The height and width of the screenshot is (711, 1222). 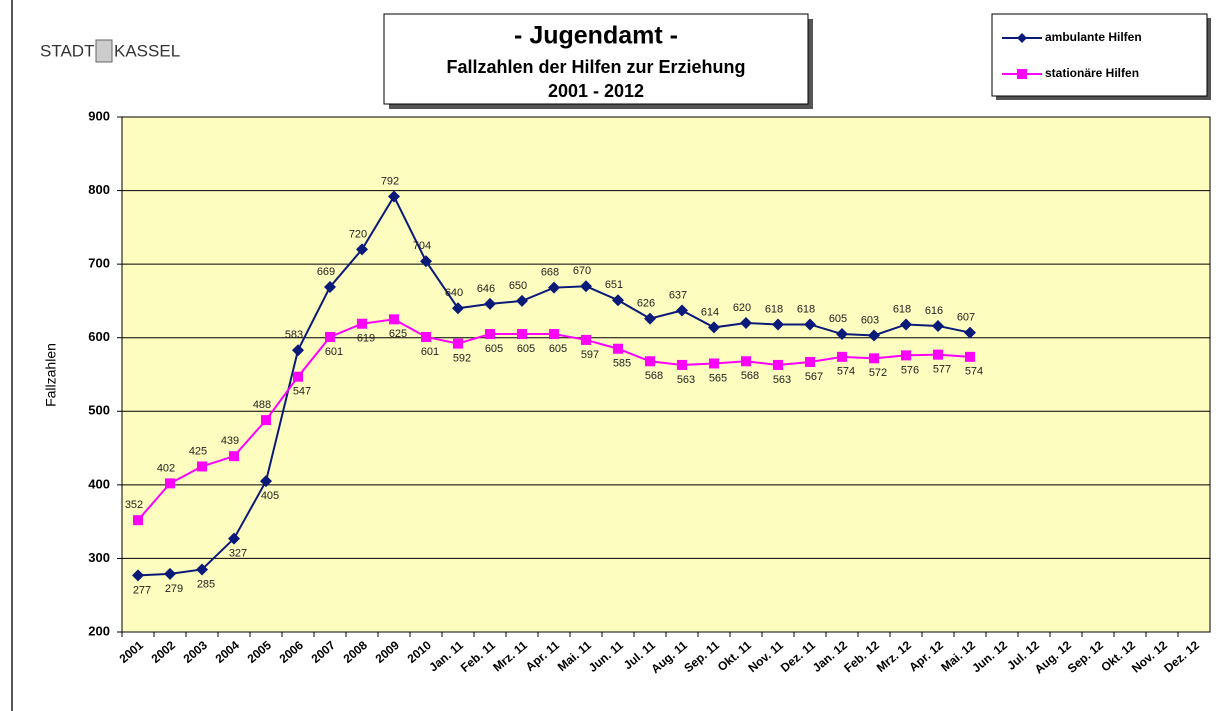 I want to click on x-tick-label: 2006, so click(x=292, y=652).